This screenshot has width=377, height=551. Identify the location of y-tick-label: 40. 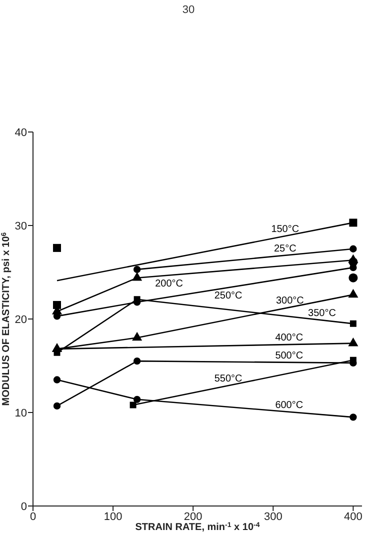
(20, 132).